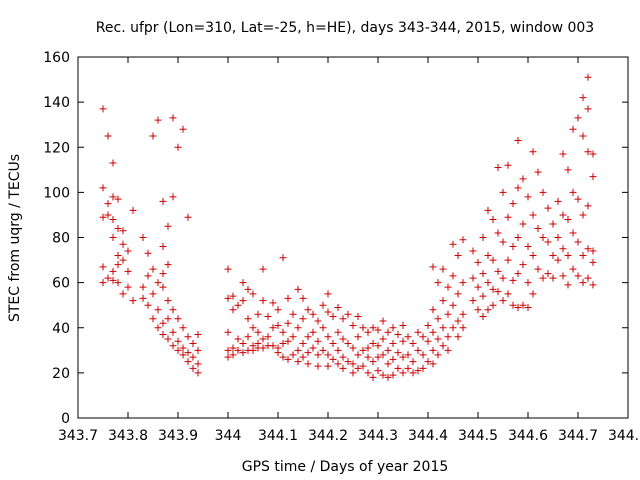 The height and width of the screenshot is (480, 640). Describe the element at coordinates (528, 436) in the screenshot. I see `x-tick-label: 344.6` at that location.